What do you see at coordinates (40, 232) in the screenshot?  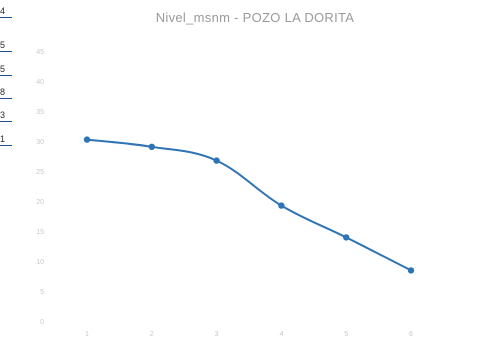 I see `y-tick-label: 15` at bounding box center [40, 232].